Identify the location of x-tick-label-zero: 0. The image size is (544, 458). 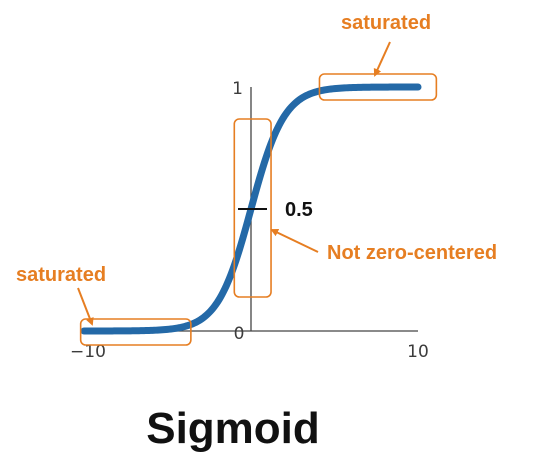
(239, 334).